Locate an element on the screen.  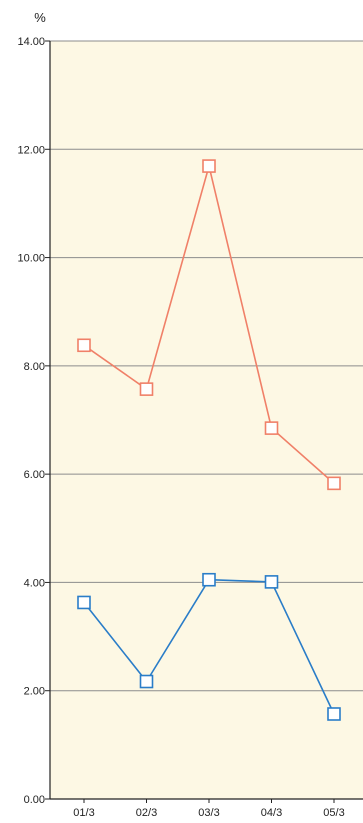
y-tick-label-1: 2.00 is located at coordinates (34, 692).